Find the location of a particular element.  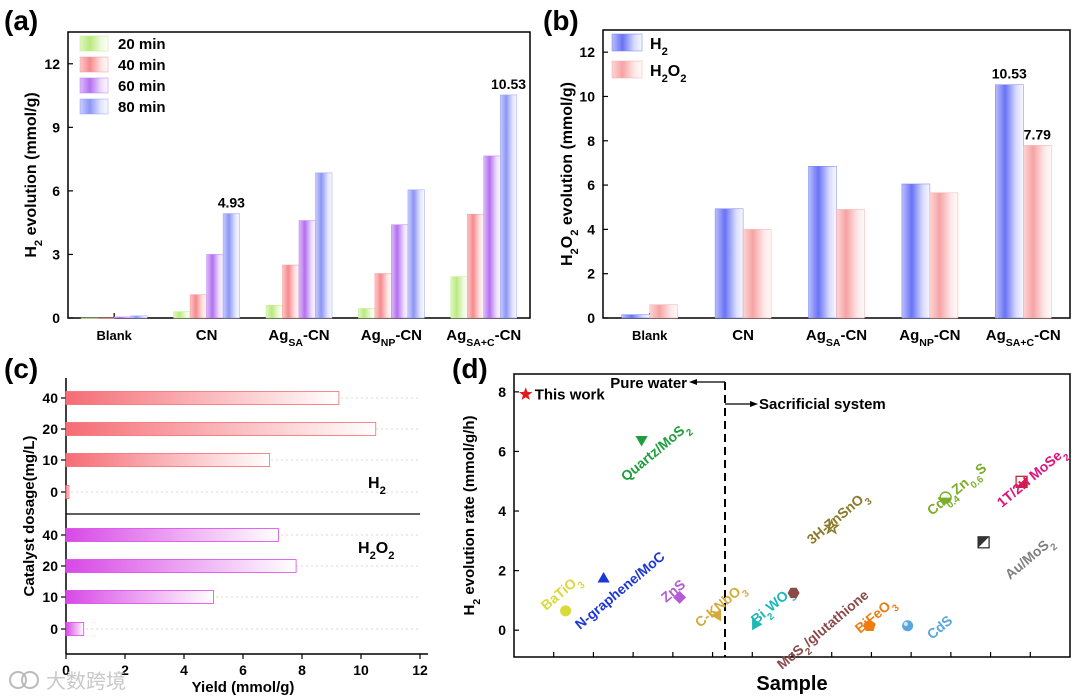

y-tick-label: 8 is located at coordinates (591, 141).